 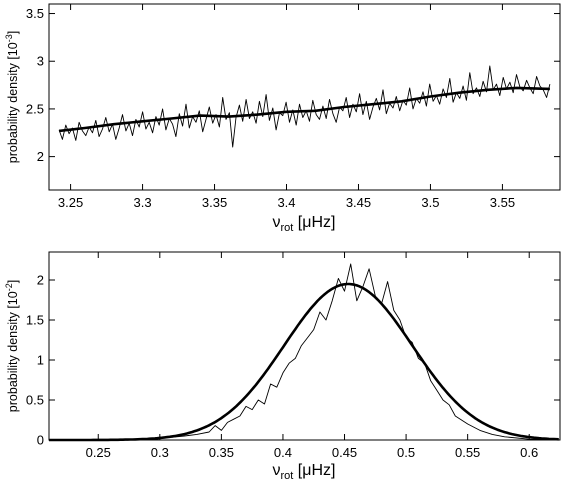 What do you see at coordinates (286, 202) in the screenshot?
I see `x-tick-label: 3.4` at bounding box center [286, 202].